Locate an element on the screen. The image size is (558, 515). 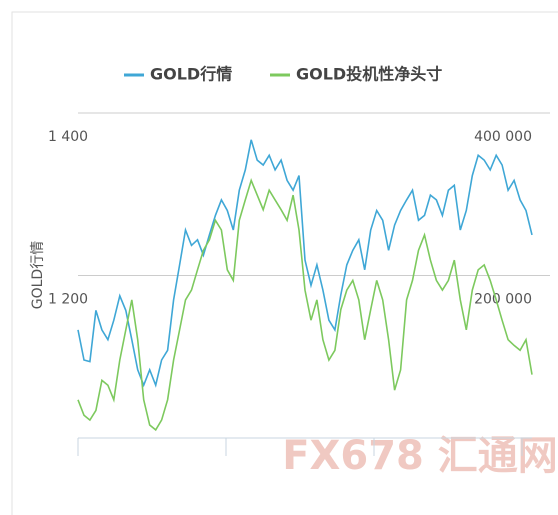
y2-tick-label: 400 000 is located at coordinates (503, 137).